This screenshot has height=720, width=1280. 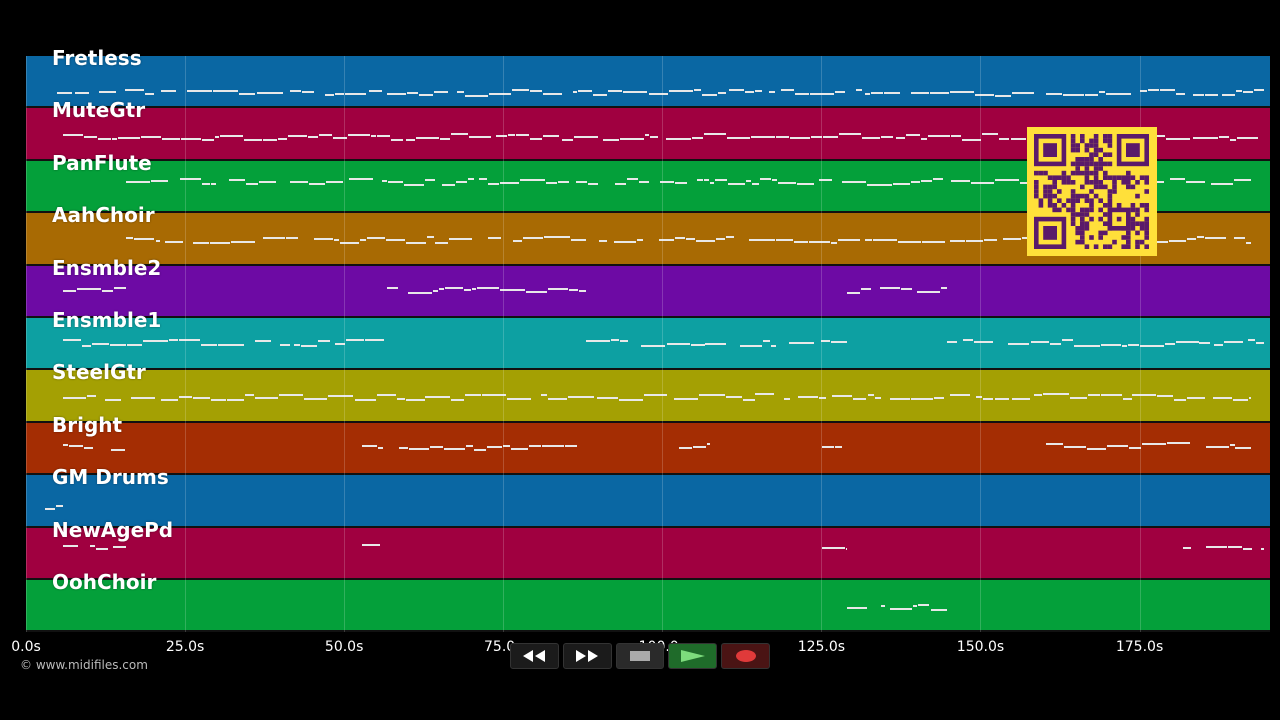 I want to click on play-button, so click(x=693, y=656).